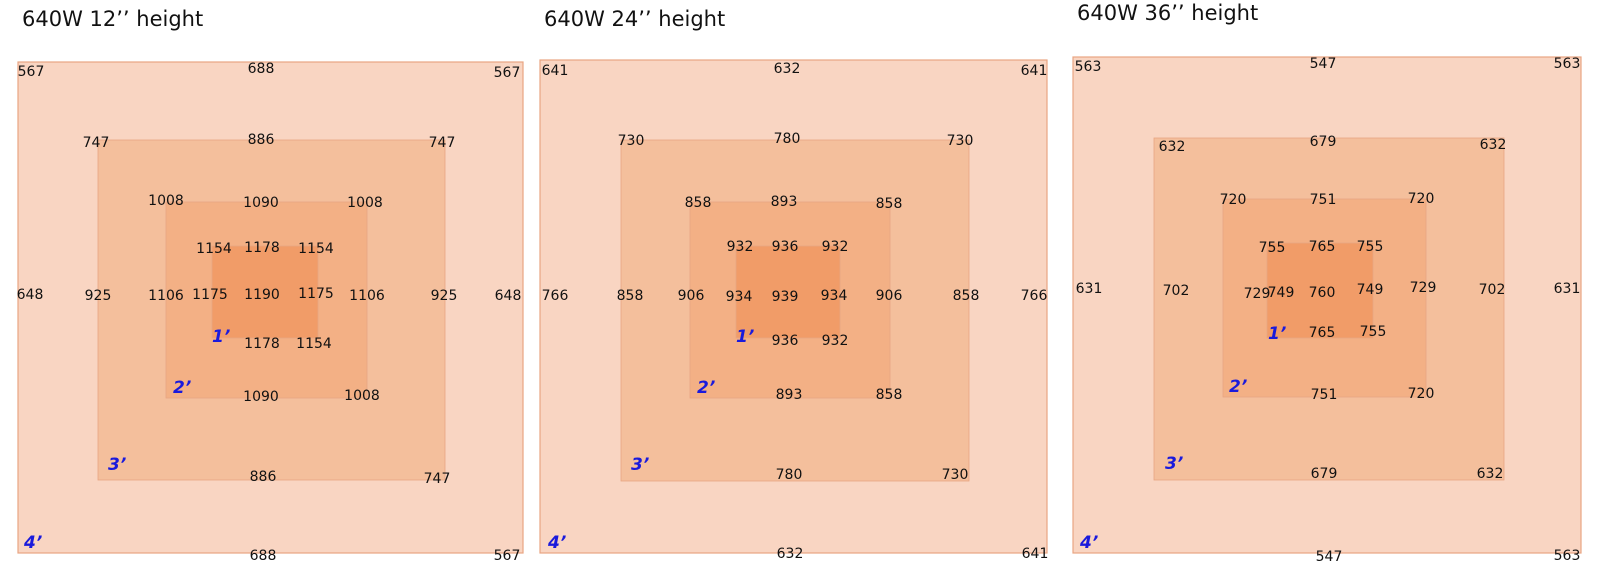 The image size is (1600, 571). I want to click on ppfd-reading: 766, so click(1034, 296).